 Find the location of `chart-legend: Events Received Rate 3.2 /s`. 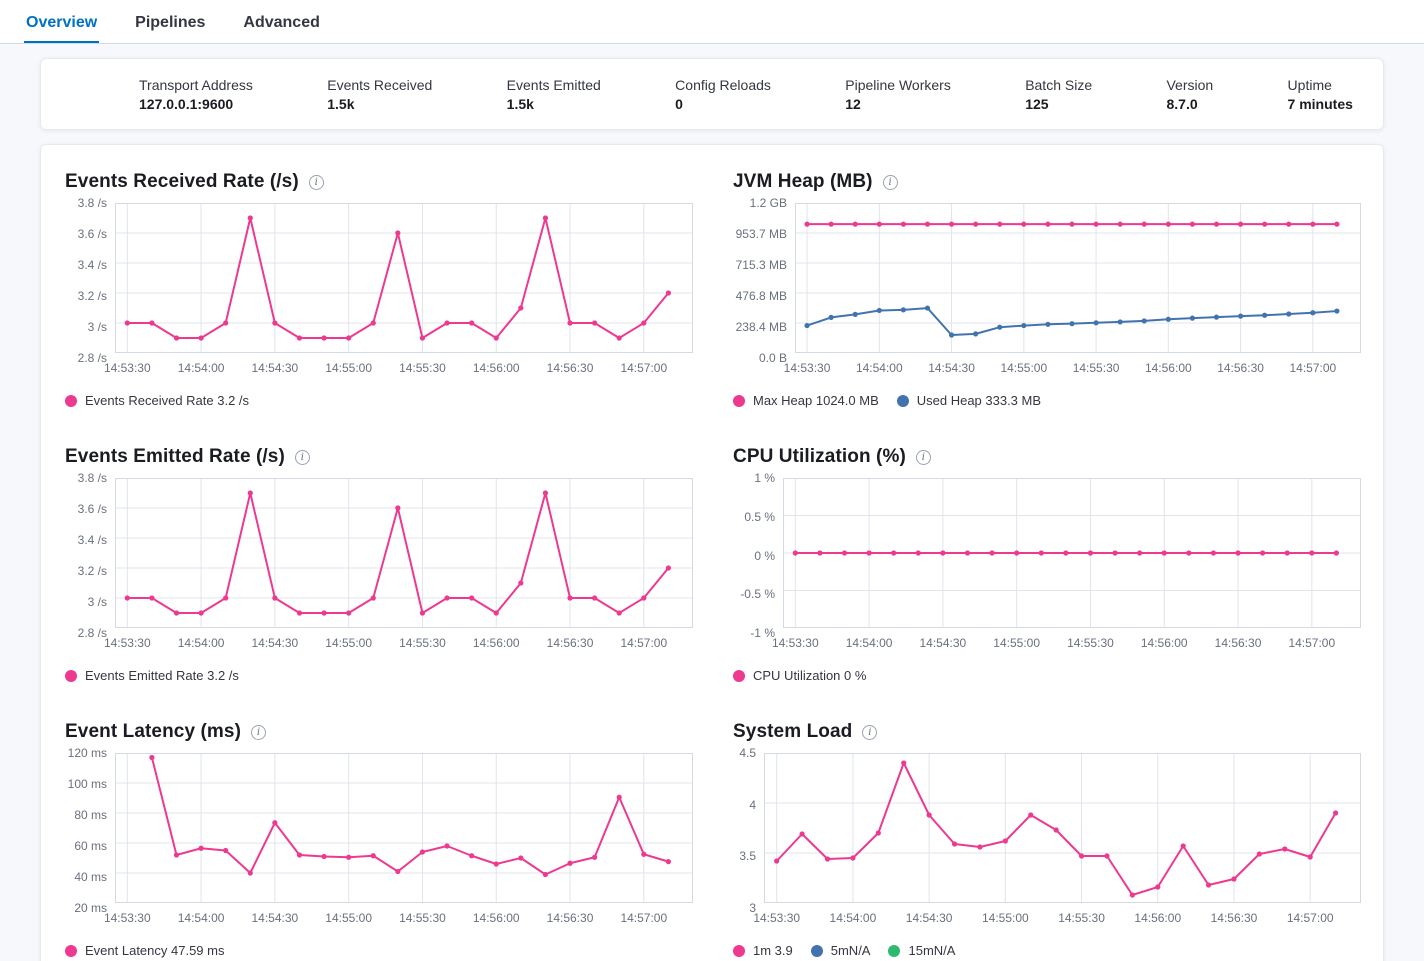

chart-legend: Events Received Rate 3.2 /s is located at coordinates (379, 400).